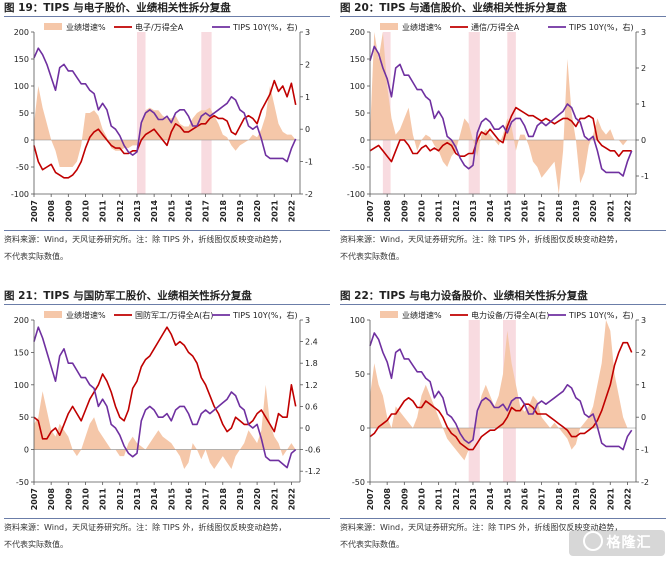 The width and height of the screenshot is (669, 565). What do you see at coordinates (643, 352) in the screenshot?
I see `y-right-tick-label: 2` at bounding box center [643, 352].